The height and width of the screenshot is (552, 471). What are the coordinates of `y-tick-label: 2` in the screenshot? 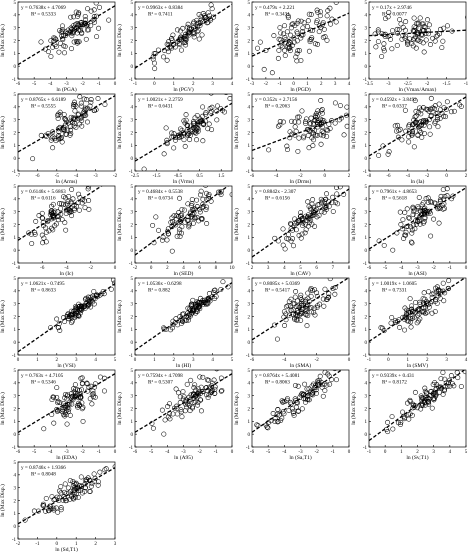 It's located at (15, 317).